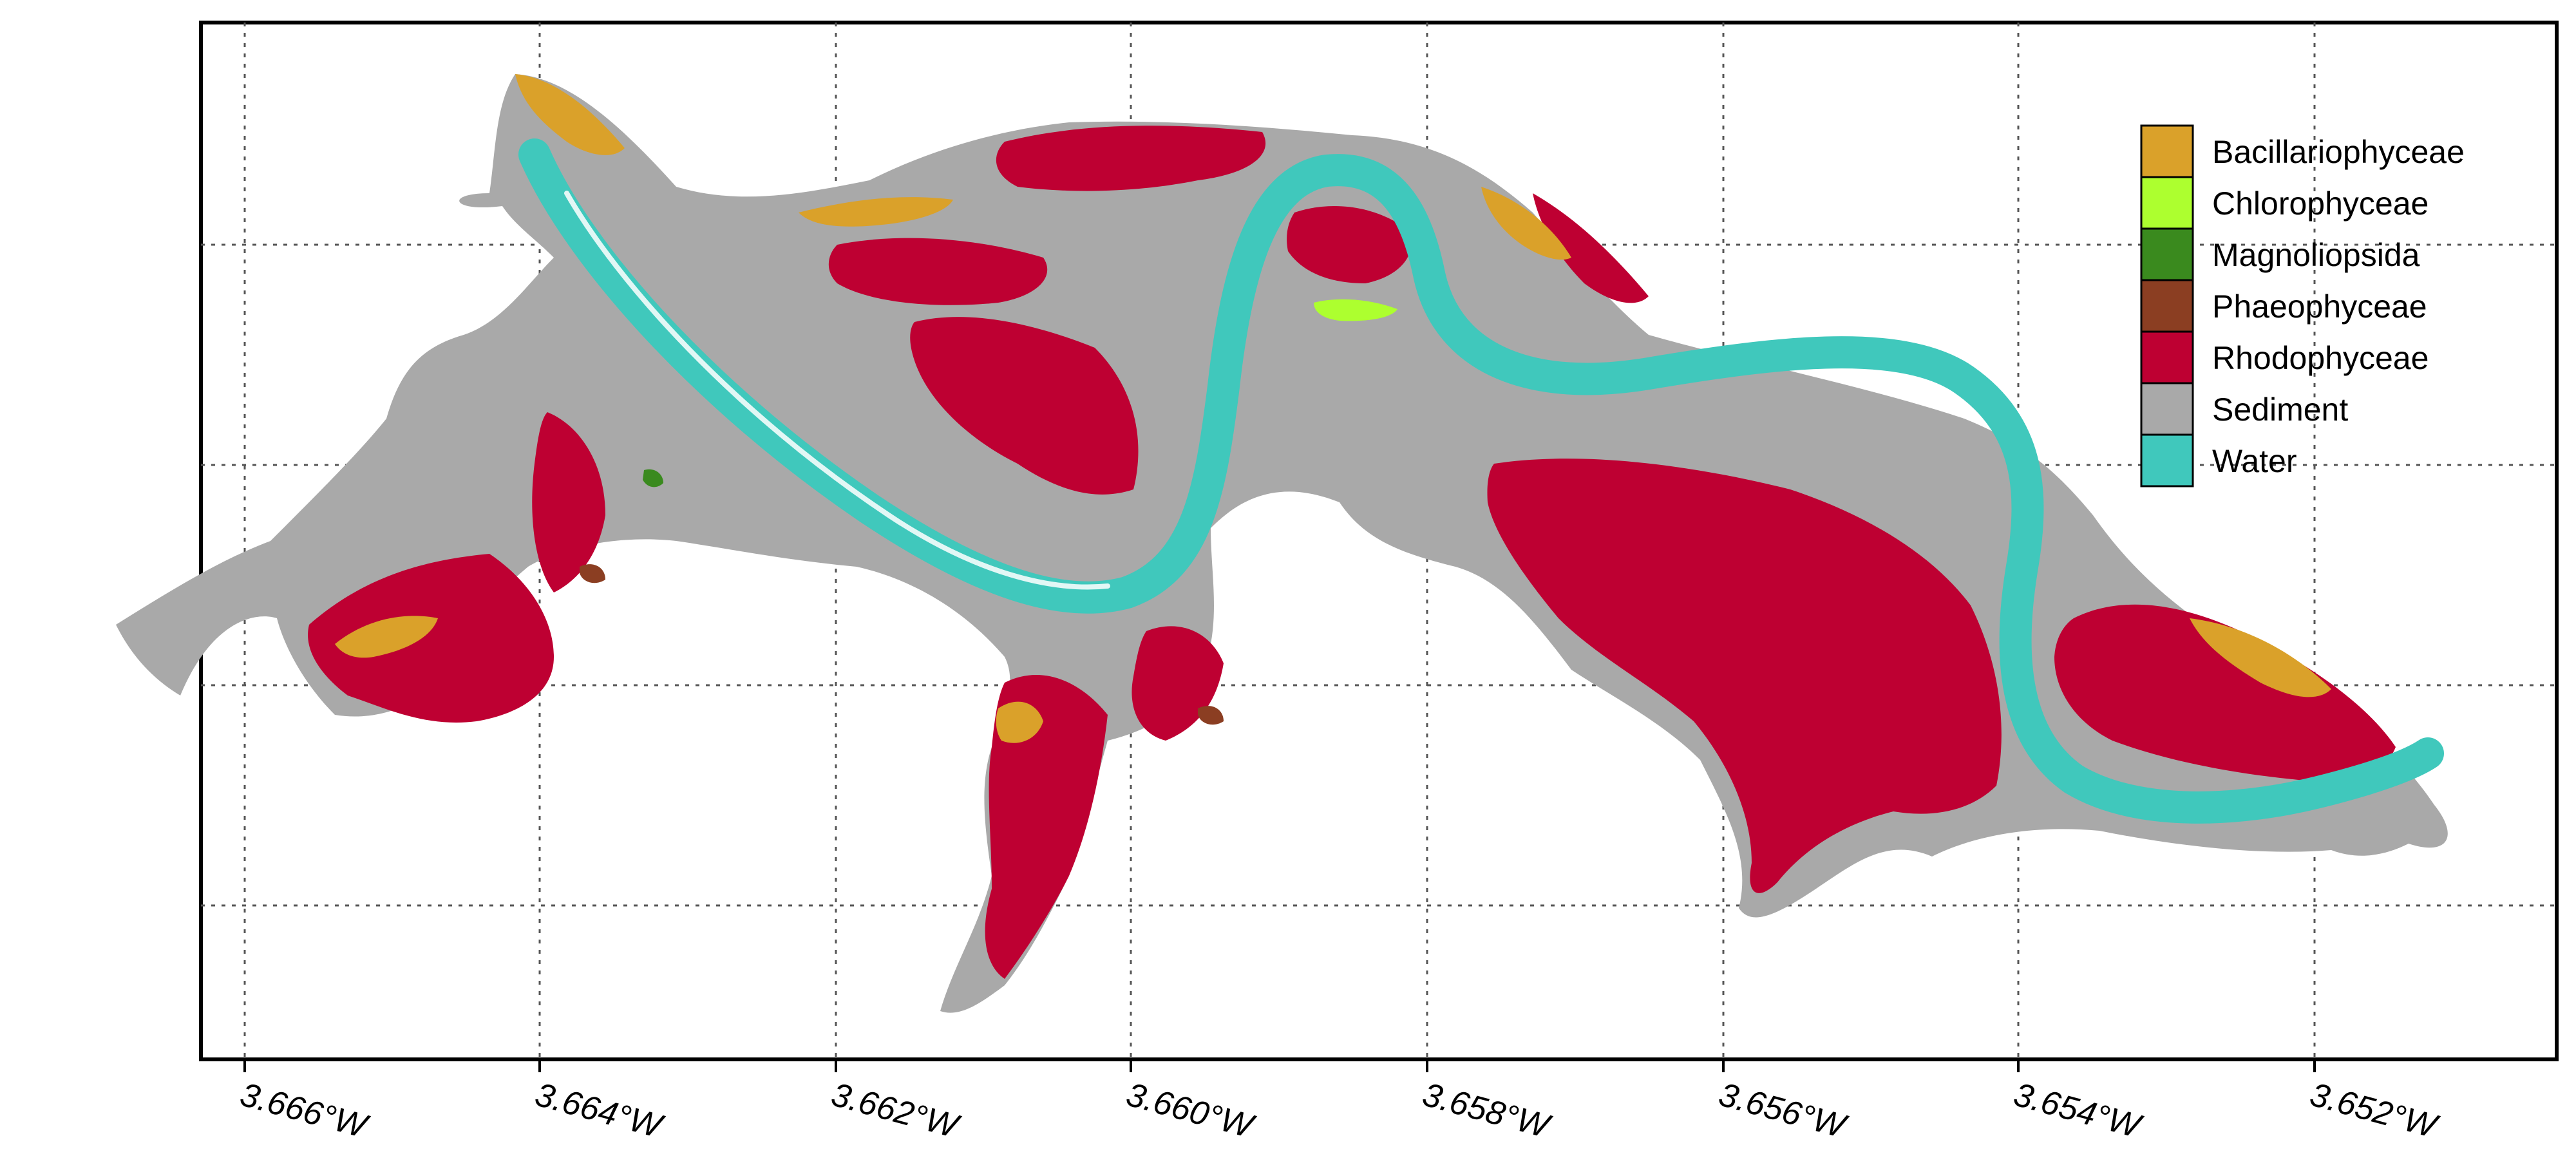  Describe the element at coordinates (653, 479) in the screenshot. I see `magnolio-patch` at that location.